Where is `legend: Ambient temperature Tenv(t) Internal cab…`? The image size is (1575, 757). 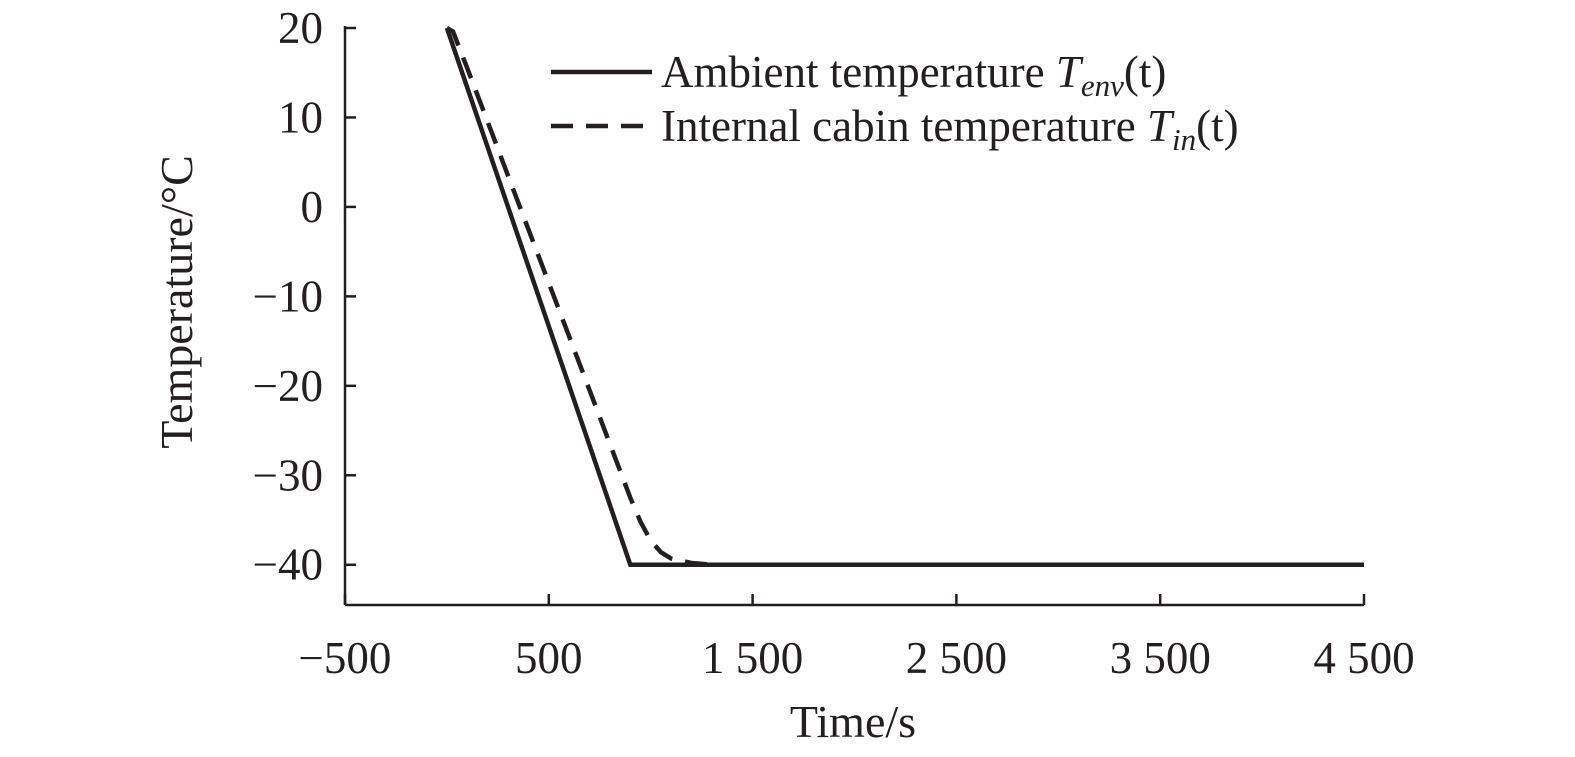
legend: Ambient temperature Tenv(t) Internal cab… is located at coordinates (895, 102).